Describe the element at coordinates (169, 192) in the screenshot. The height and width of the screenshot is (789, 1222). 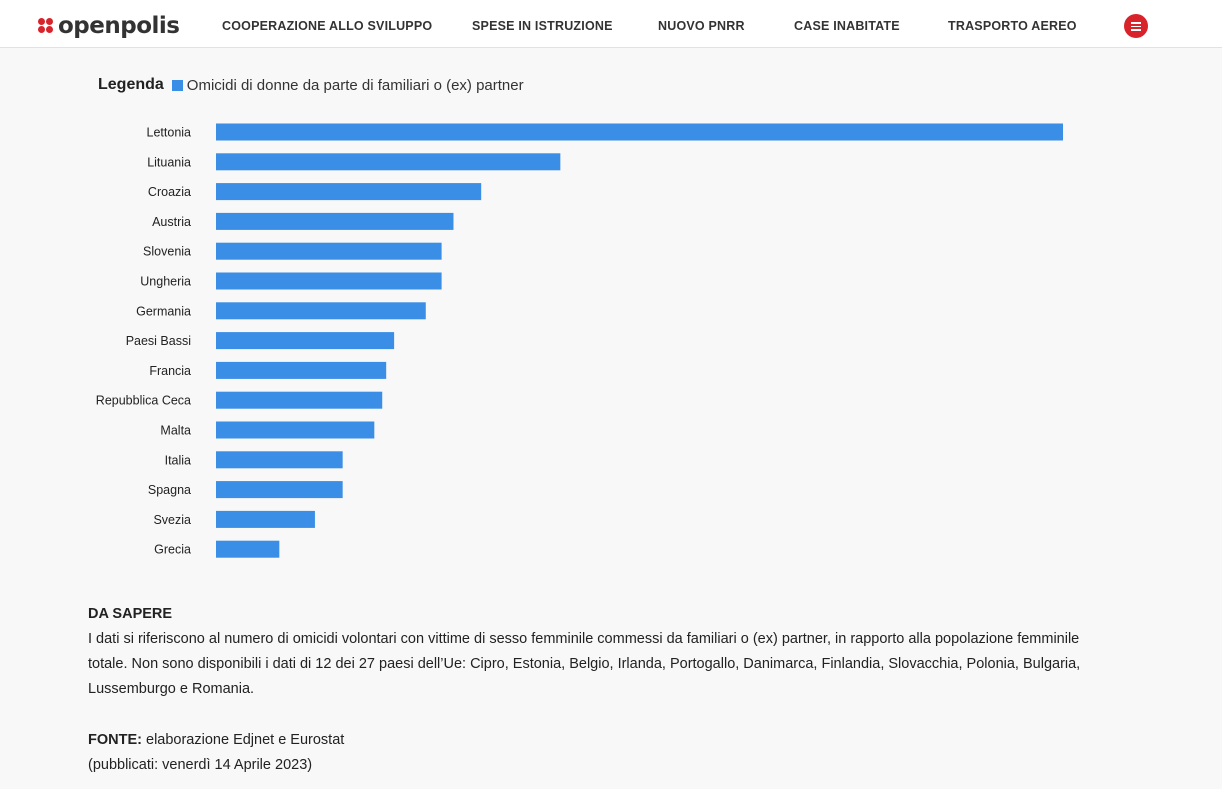
I see `category-label: Croazia` at that location.